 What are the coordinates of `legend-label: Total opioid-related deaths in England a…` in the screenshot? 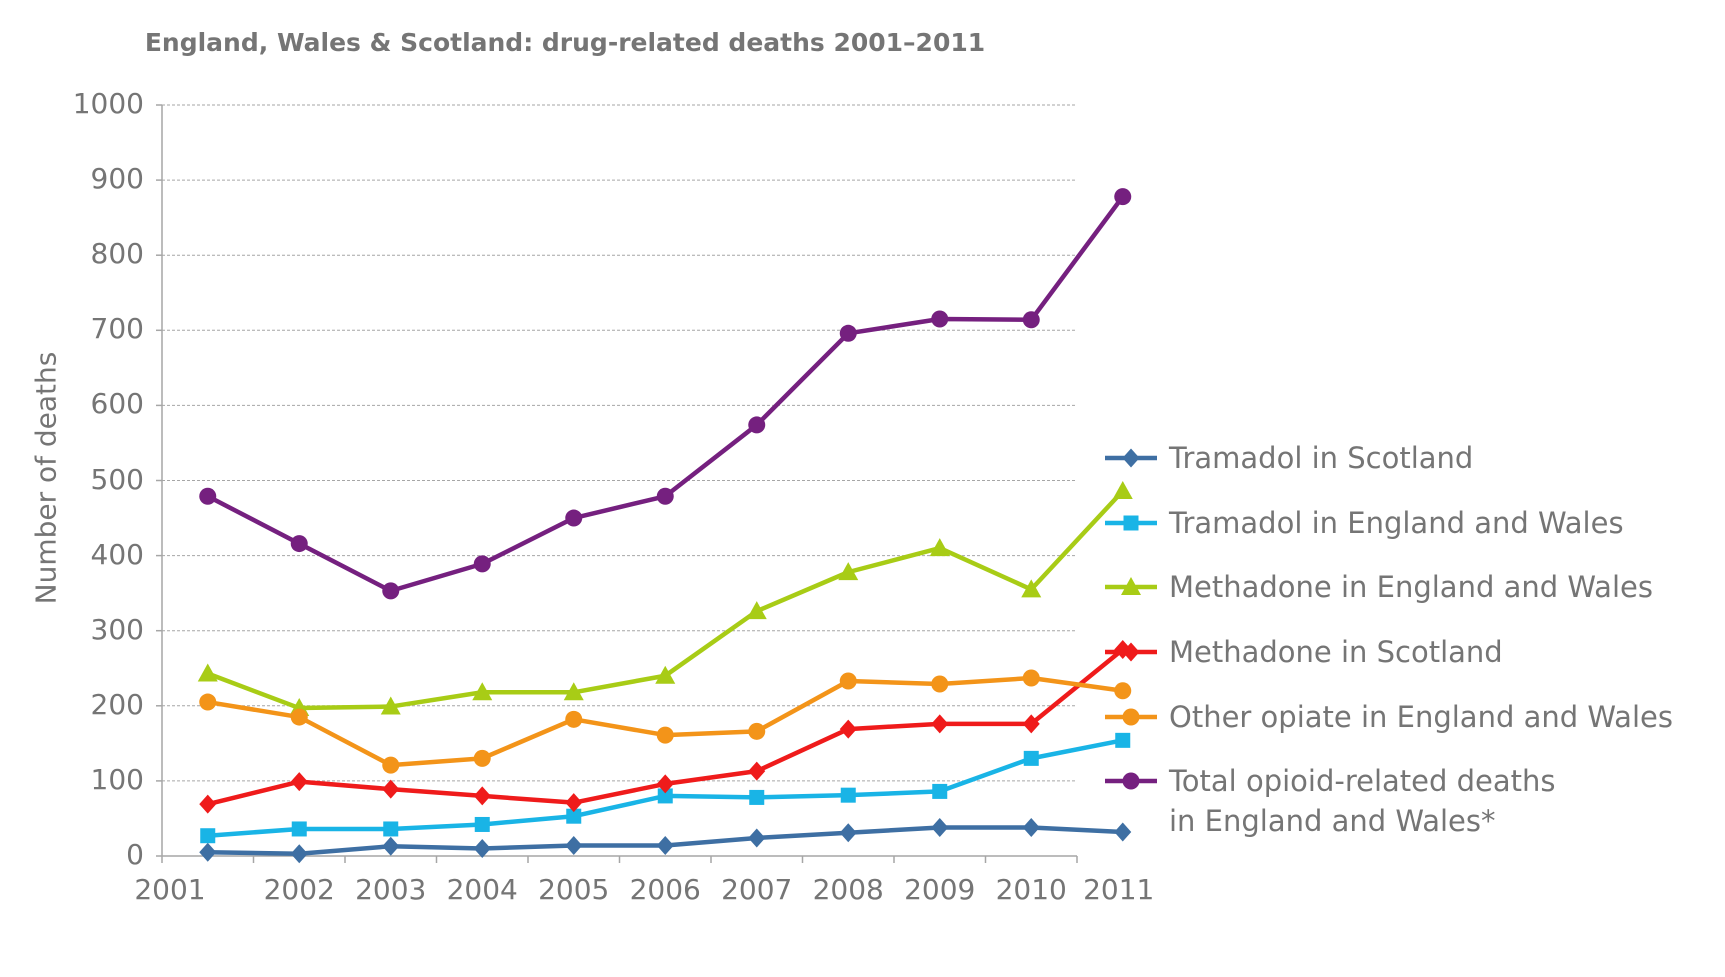 It's located at (1362, 801).